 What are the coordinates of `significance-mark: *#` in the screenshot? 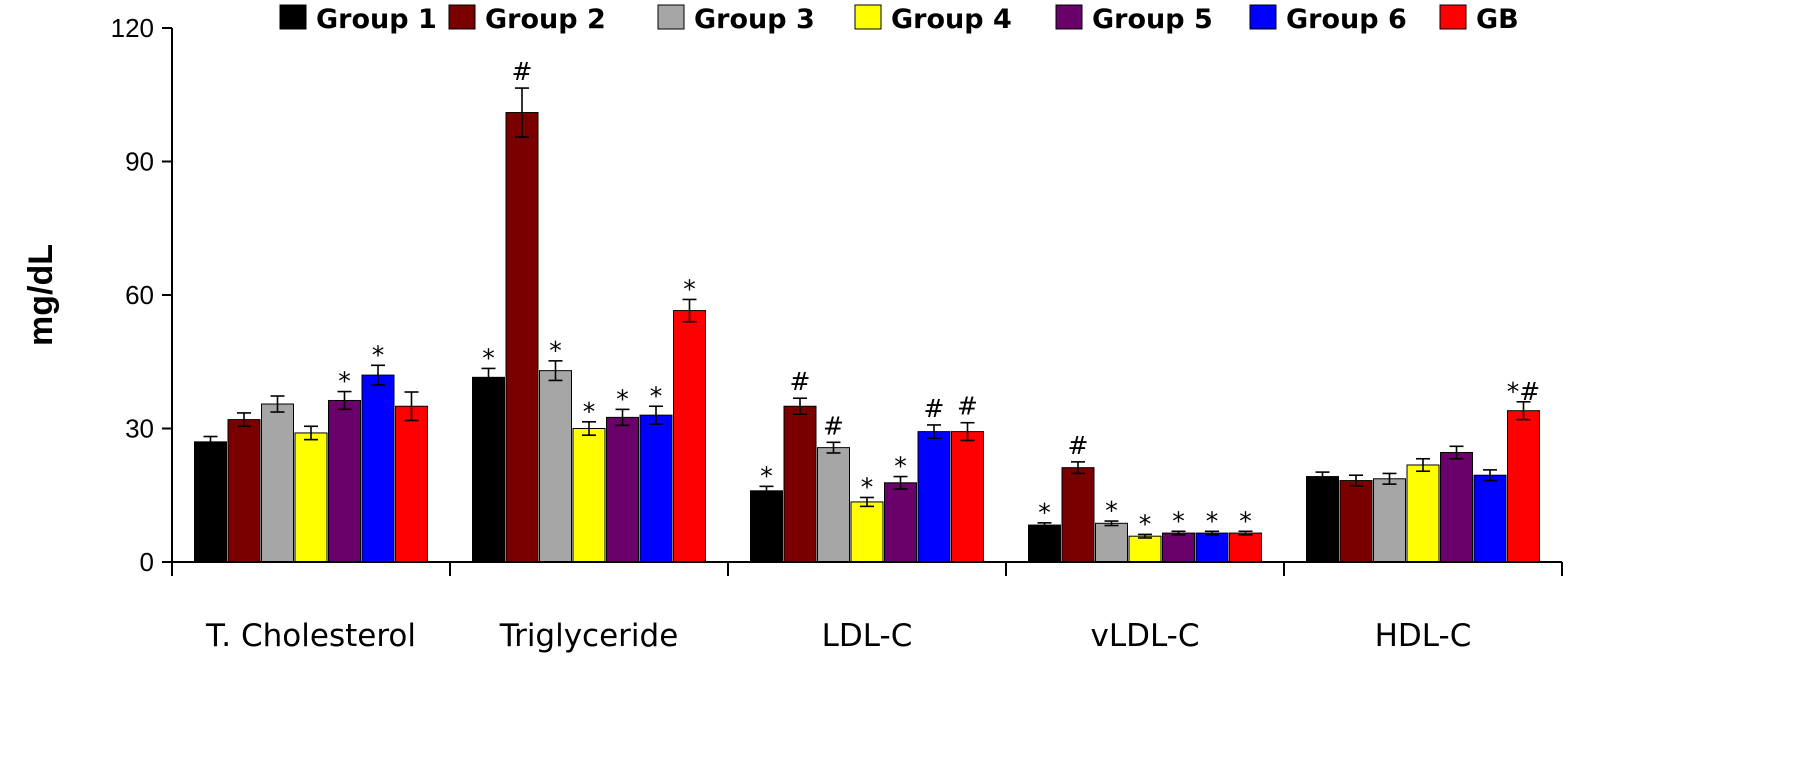 It's located at (1523, 391).